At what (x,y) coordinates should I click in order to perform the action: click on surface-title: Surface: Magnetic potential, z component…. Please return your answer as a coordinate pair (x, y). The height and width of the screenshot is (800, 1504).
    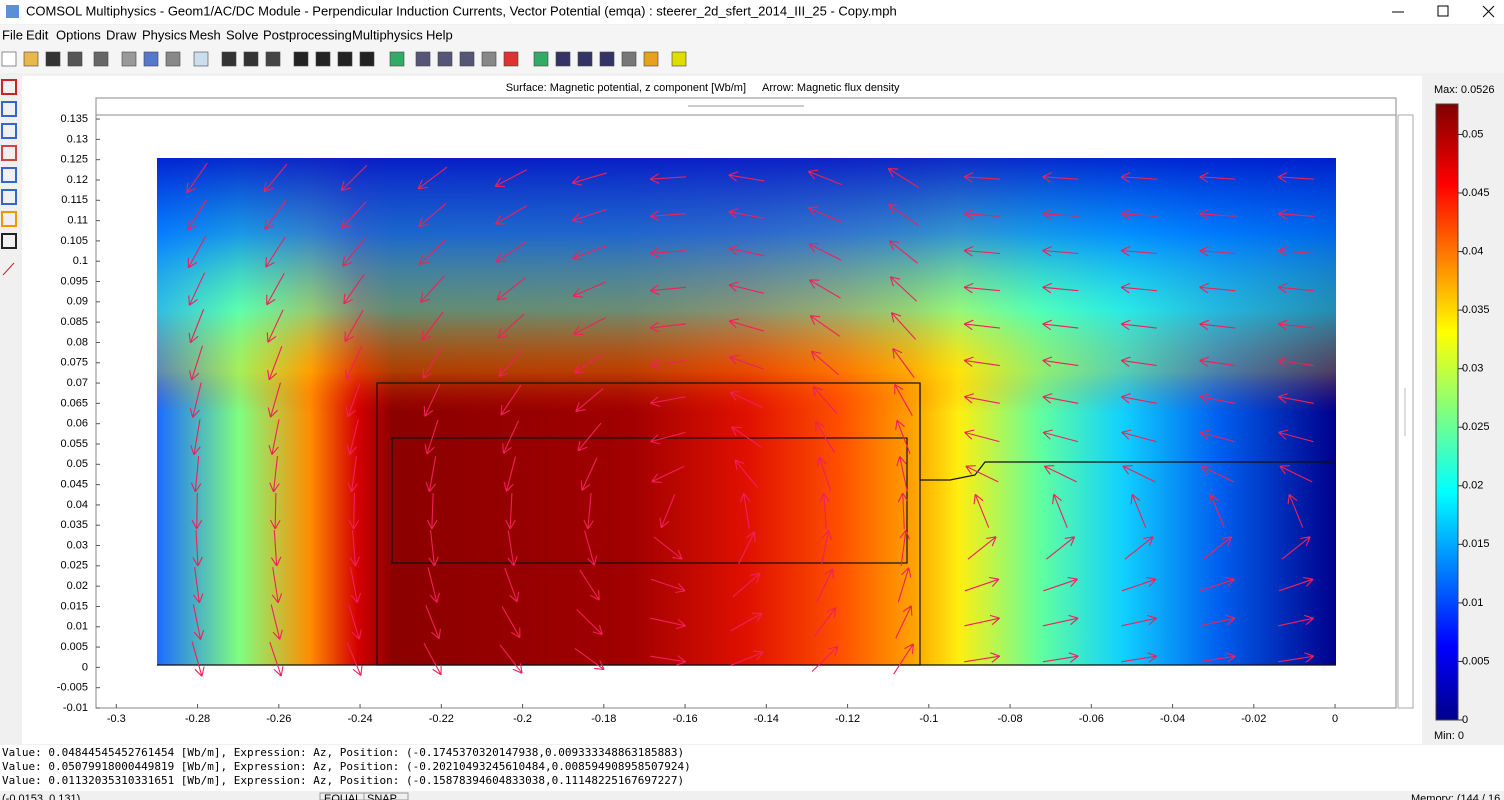
    Looking at the image, I should click on (626, 88).